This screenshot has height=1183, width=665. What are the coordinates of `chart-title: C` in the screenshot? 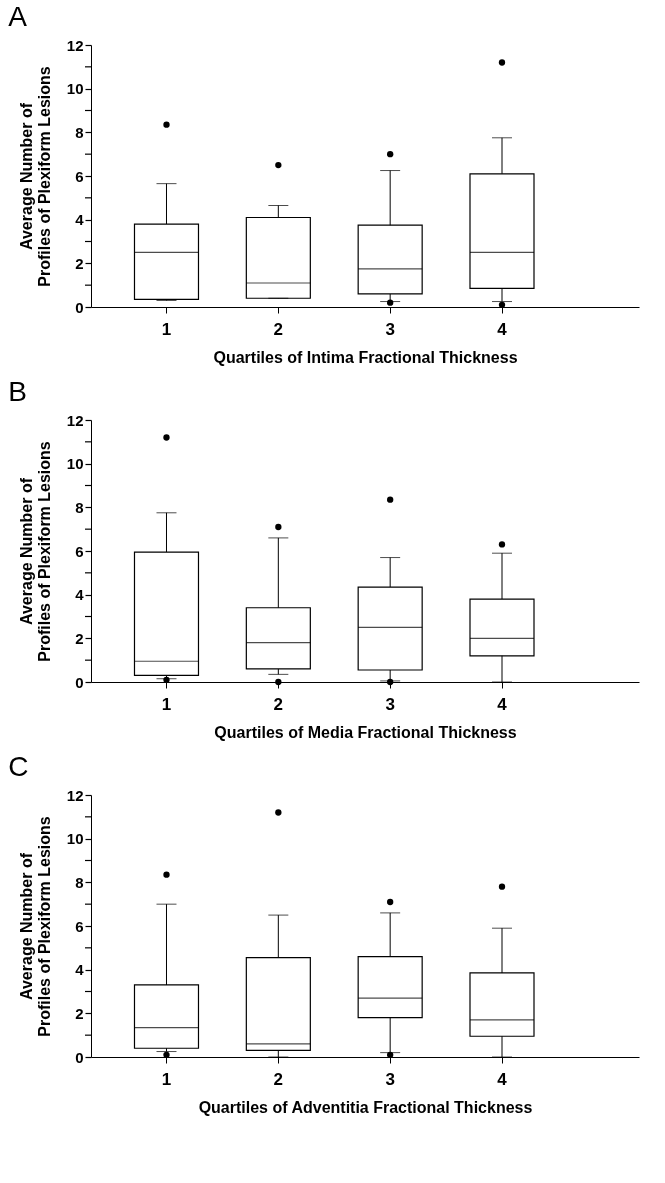 It's located at (18, 766).